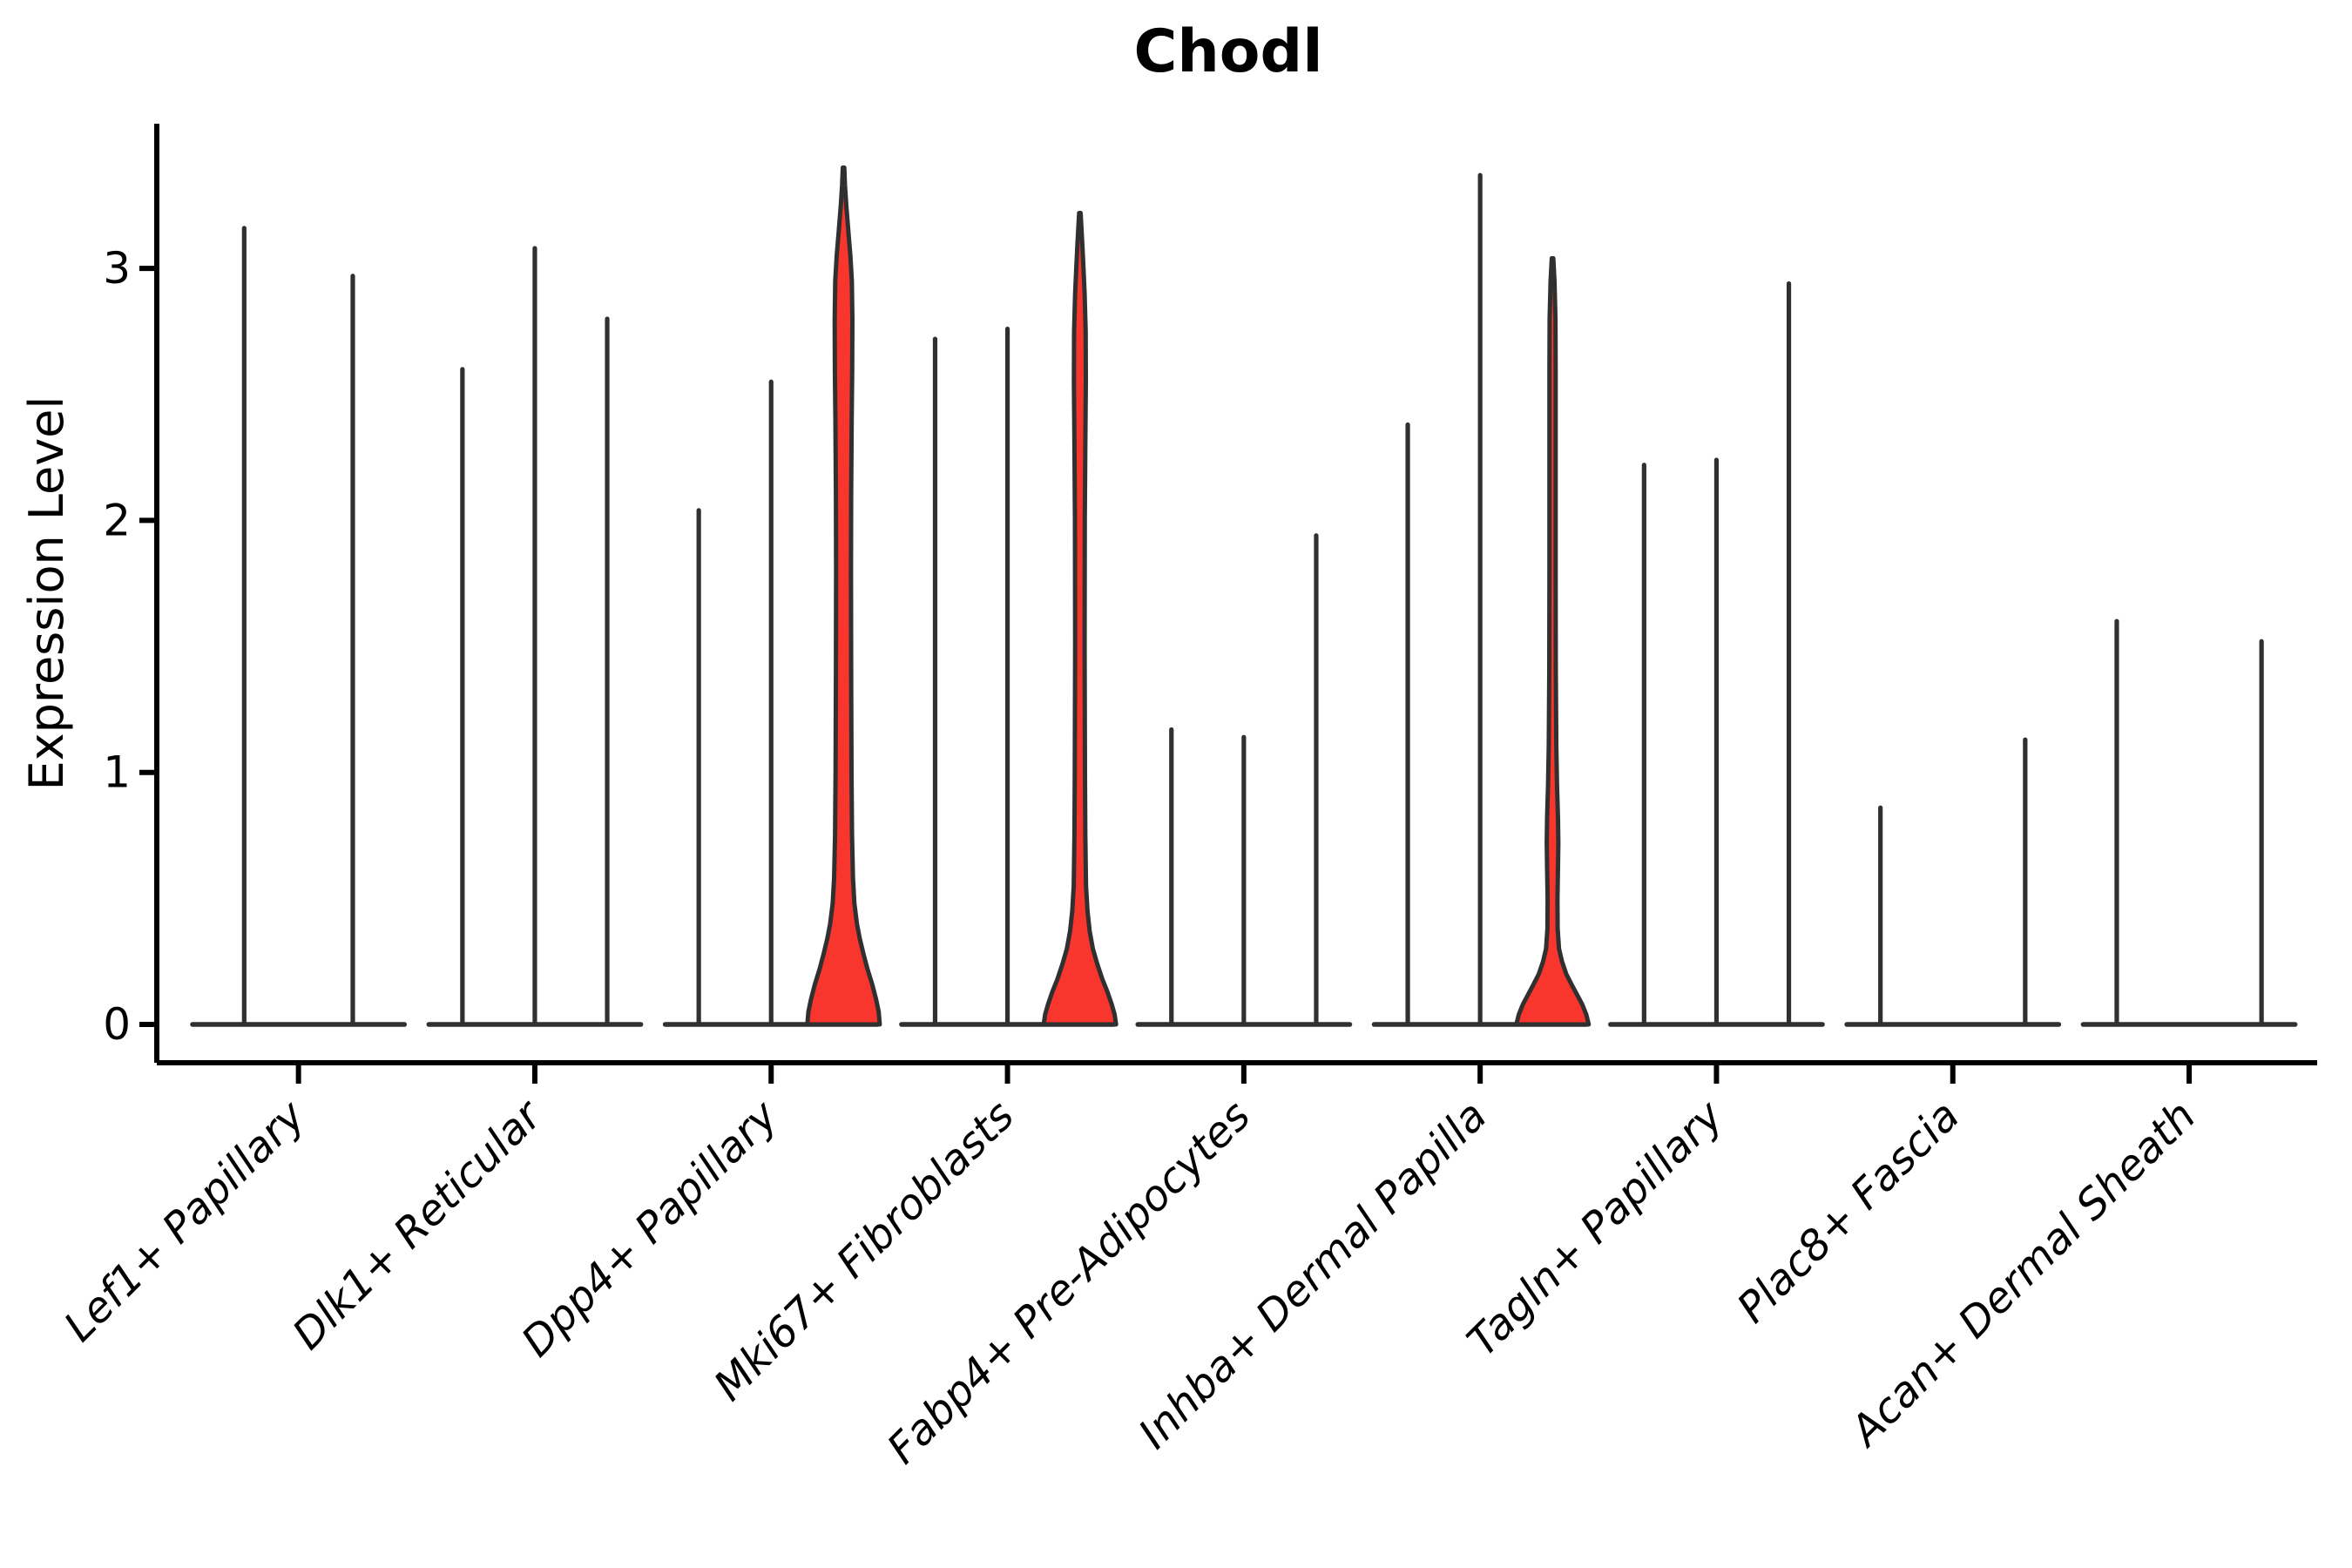  I want to click on plot-title: Chodl, so click(1227, 52).